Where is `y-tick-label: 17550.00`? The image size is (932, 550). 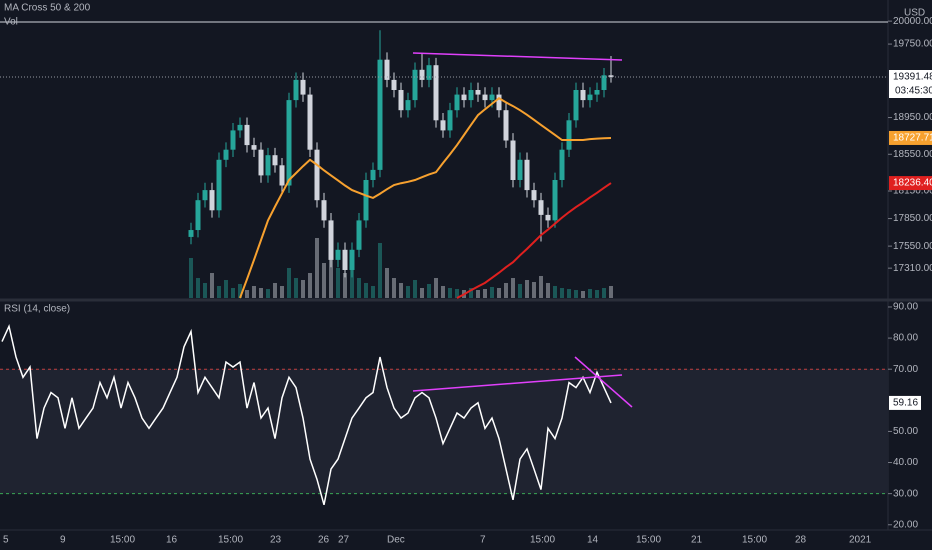 y-tick-label: 17550.00 is located at coordinates (912, 246).